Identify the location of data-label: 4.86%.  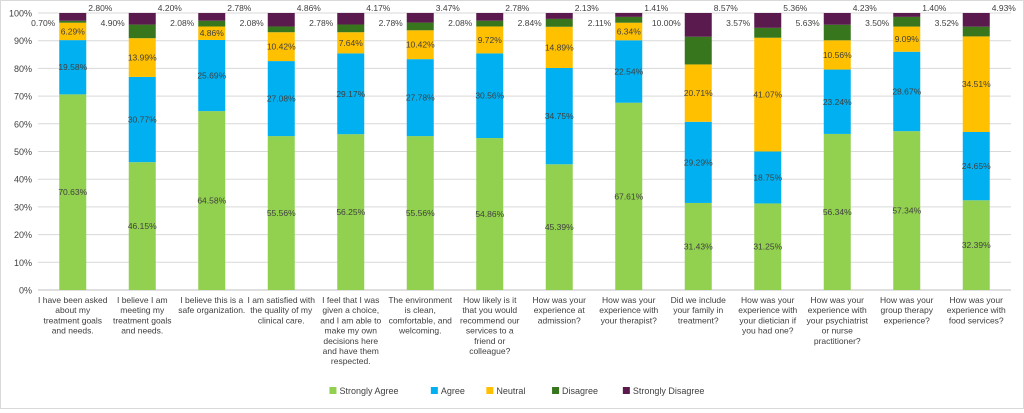
(212, 33).